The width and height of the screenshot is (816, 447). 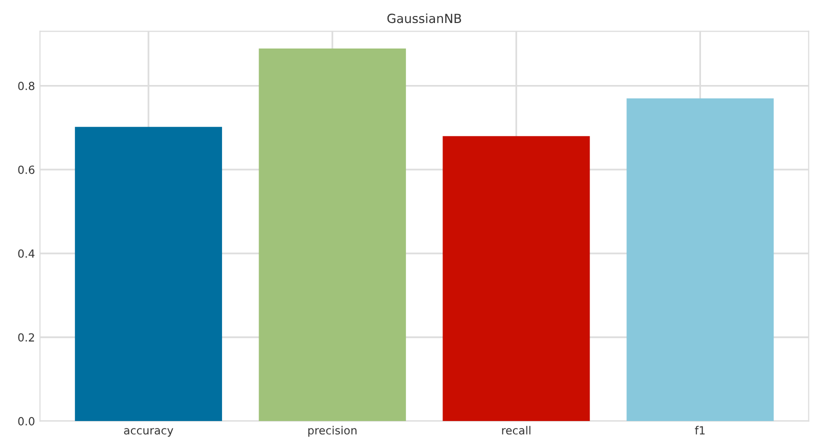 What do you see at coordinates (26, 421) in the screenshot?
I see `y-tick-label: 0.0` at bounding box center [26, 421].